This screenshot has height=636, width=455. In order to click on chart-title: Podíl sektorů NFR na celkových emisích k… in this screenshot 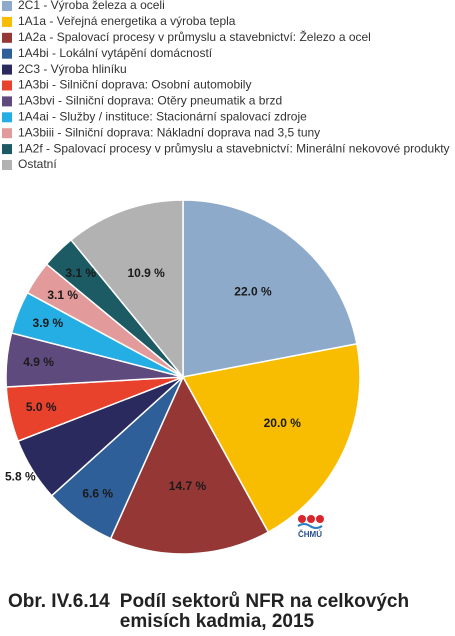, I will do `click(264, 611)`.